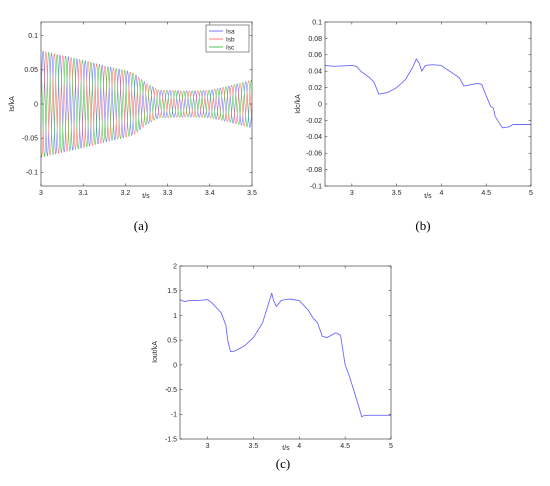 This screenshot has width=550, height=486. What do you see at coordinates (168, 193) in the screenshot?
I see `x-tick-label: 3.3` at bounding box center [168, 193].